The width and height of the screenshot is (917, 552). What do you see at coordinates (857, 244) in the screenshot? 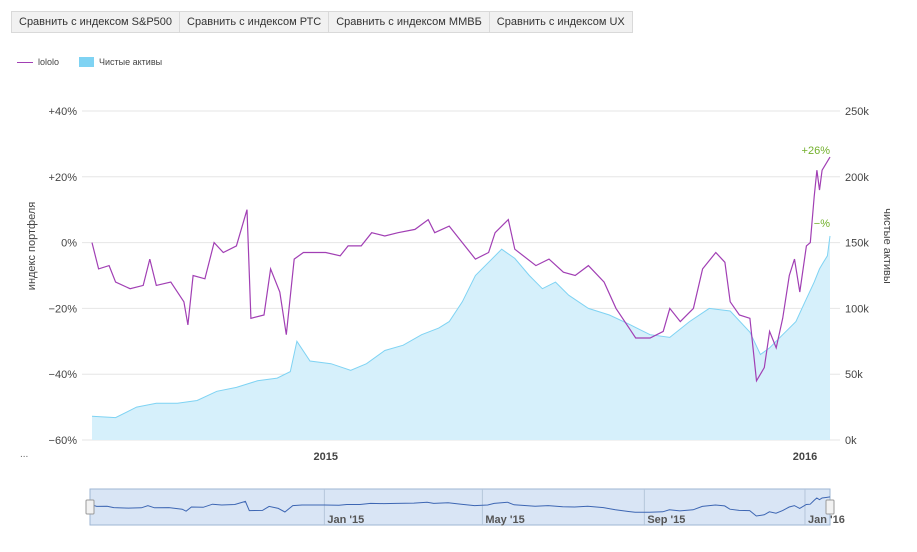
I see `y-right-tick-label: 150k` at bounding box center [857, 244].